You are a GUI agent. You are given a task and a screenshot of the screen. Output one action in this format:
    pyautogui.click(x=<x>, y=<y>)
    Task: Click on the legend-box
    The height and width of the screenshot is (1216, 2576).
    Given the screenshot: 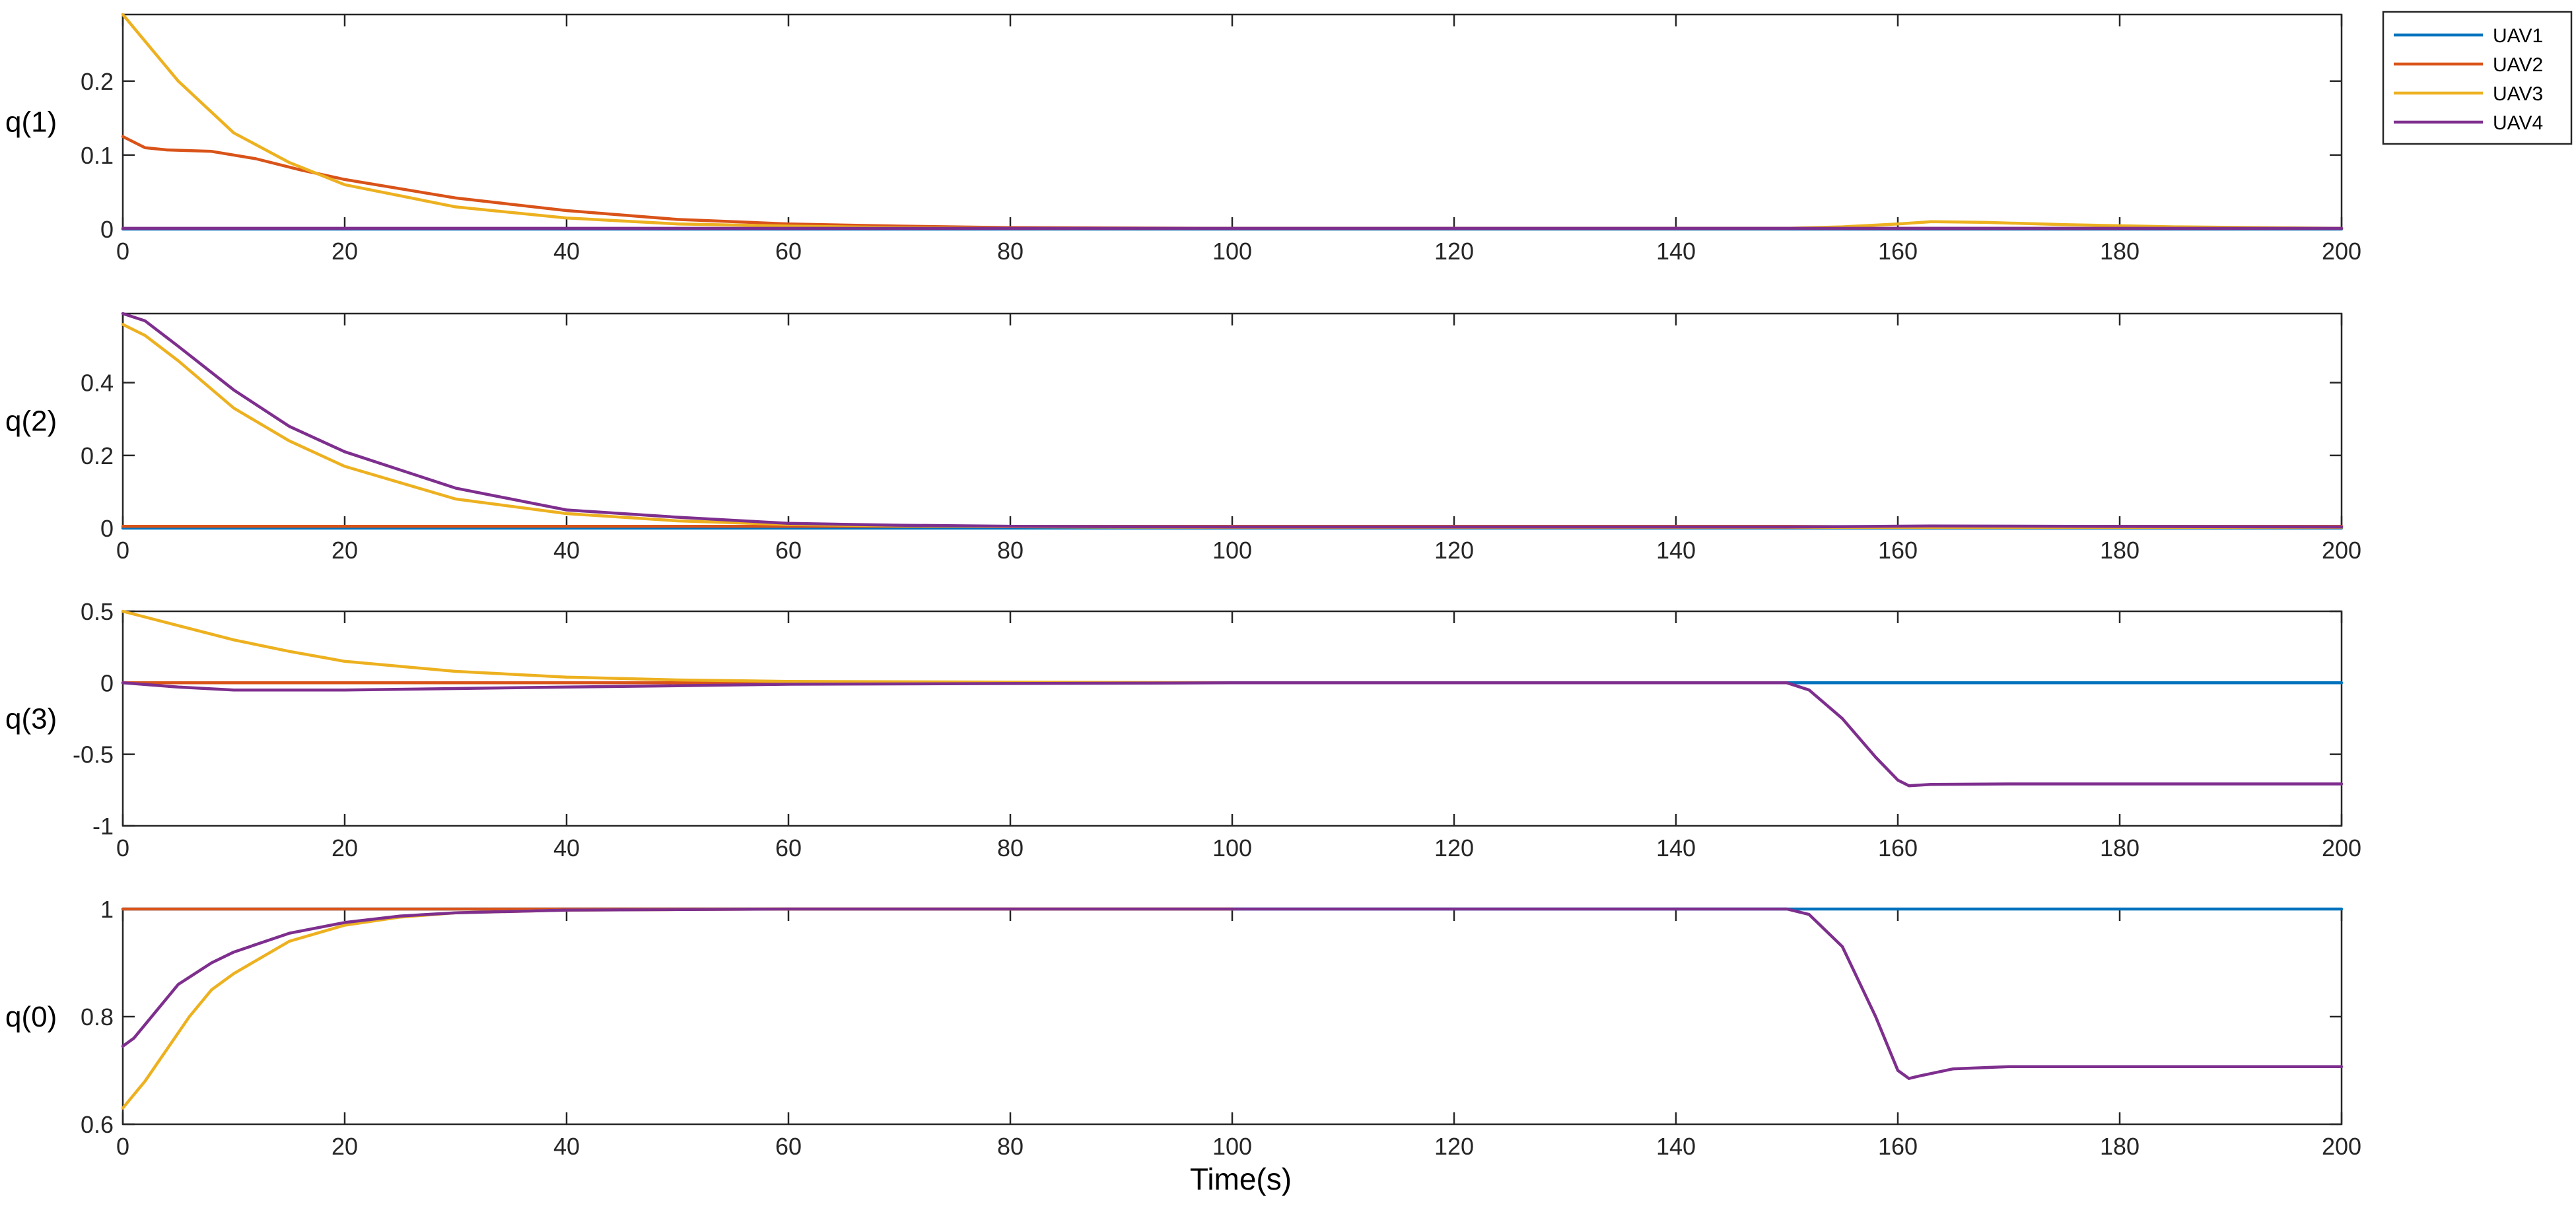 What is the action you would take?
    pyautogui.click(x=2477, y=78)
    